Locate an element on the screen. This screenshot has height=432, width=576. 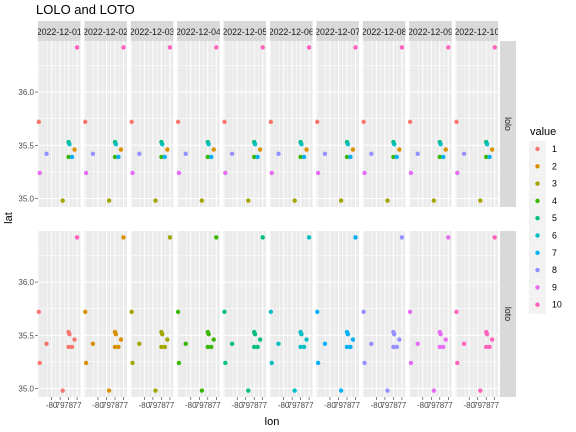
facet-strip-top: 2022-12-04 is located at coordinates (198, 31).